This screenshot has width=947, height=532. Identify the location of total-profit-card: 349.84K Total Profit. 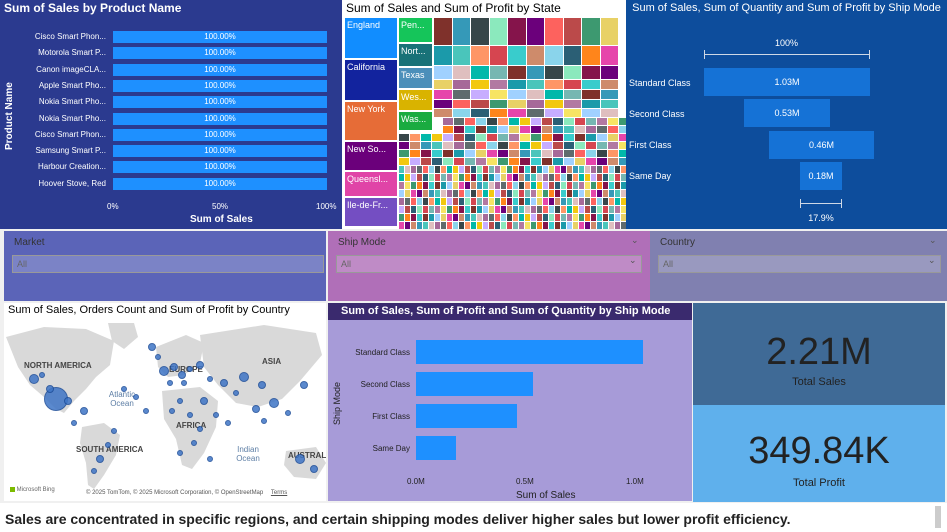
(819, 453).